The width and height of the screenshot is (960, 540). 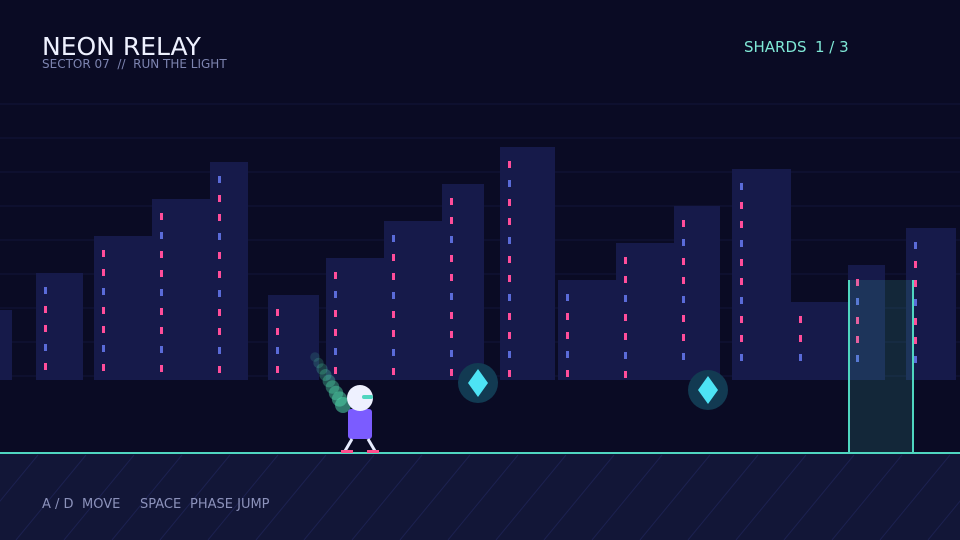 What do you see at coordinates (330, 382) in the screenshot?
I see `player-trail` at bounding box center [330, 382].